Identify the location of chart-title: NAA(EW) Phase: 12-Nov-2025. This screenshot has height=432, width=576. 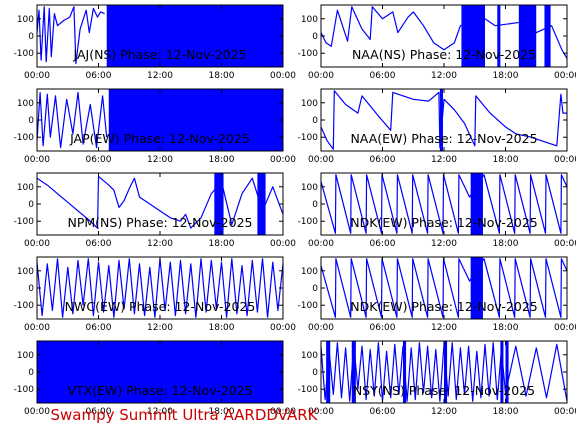
(443, 138).